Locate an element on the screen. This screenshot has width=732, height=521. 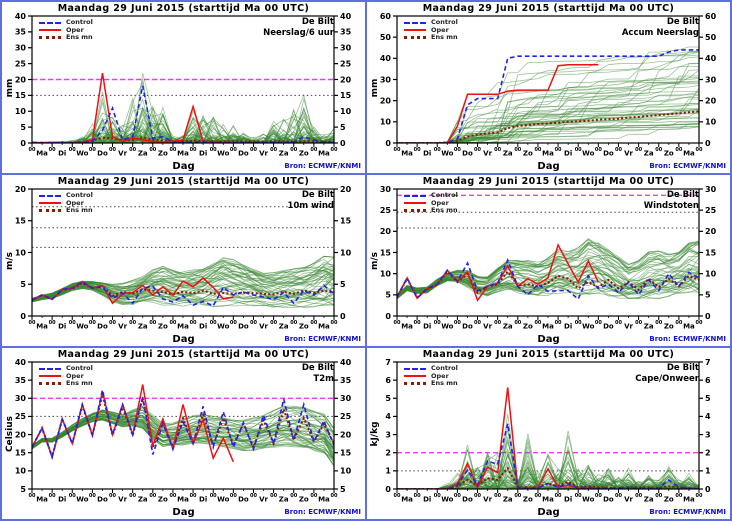
y-axis-label: mm is located at coordinates (10, 87).